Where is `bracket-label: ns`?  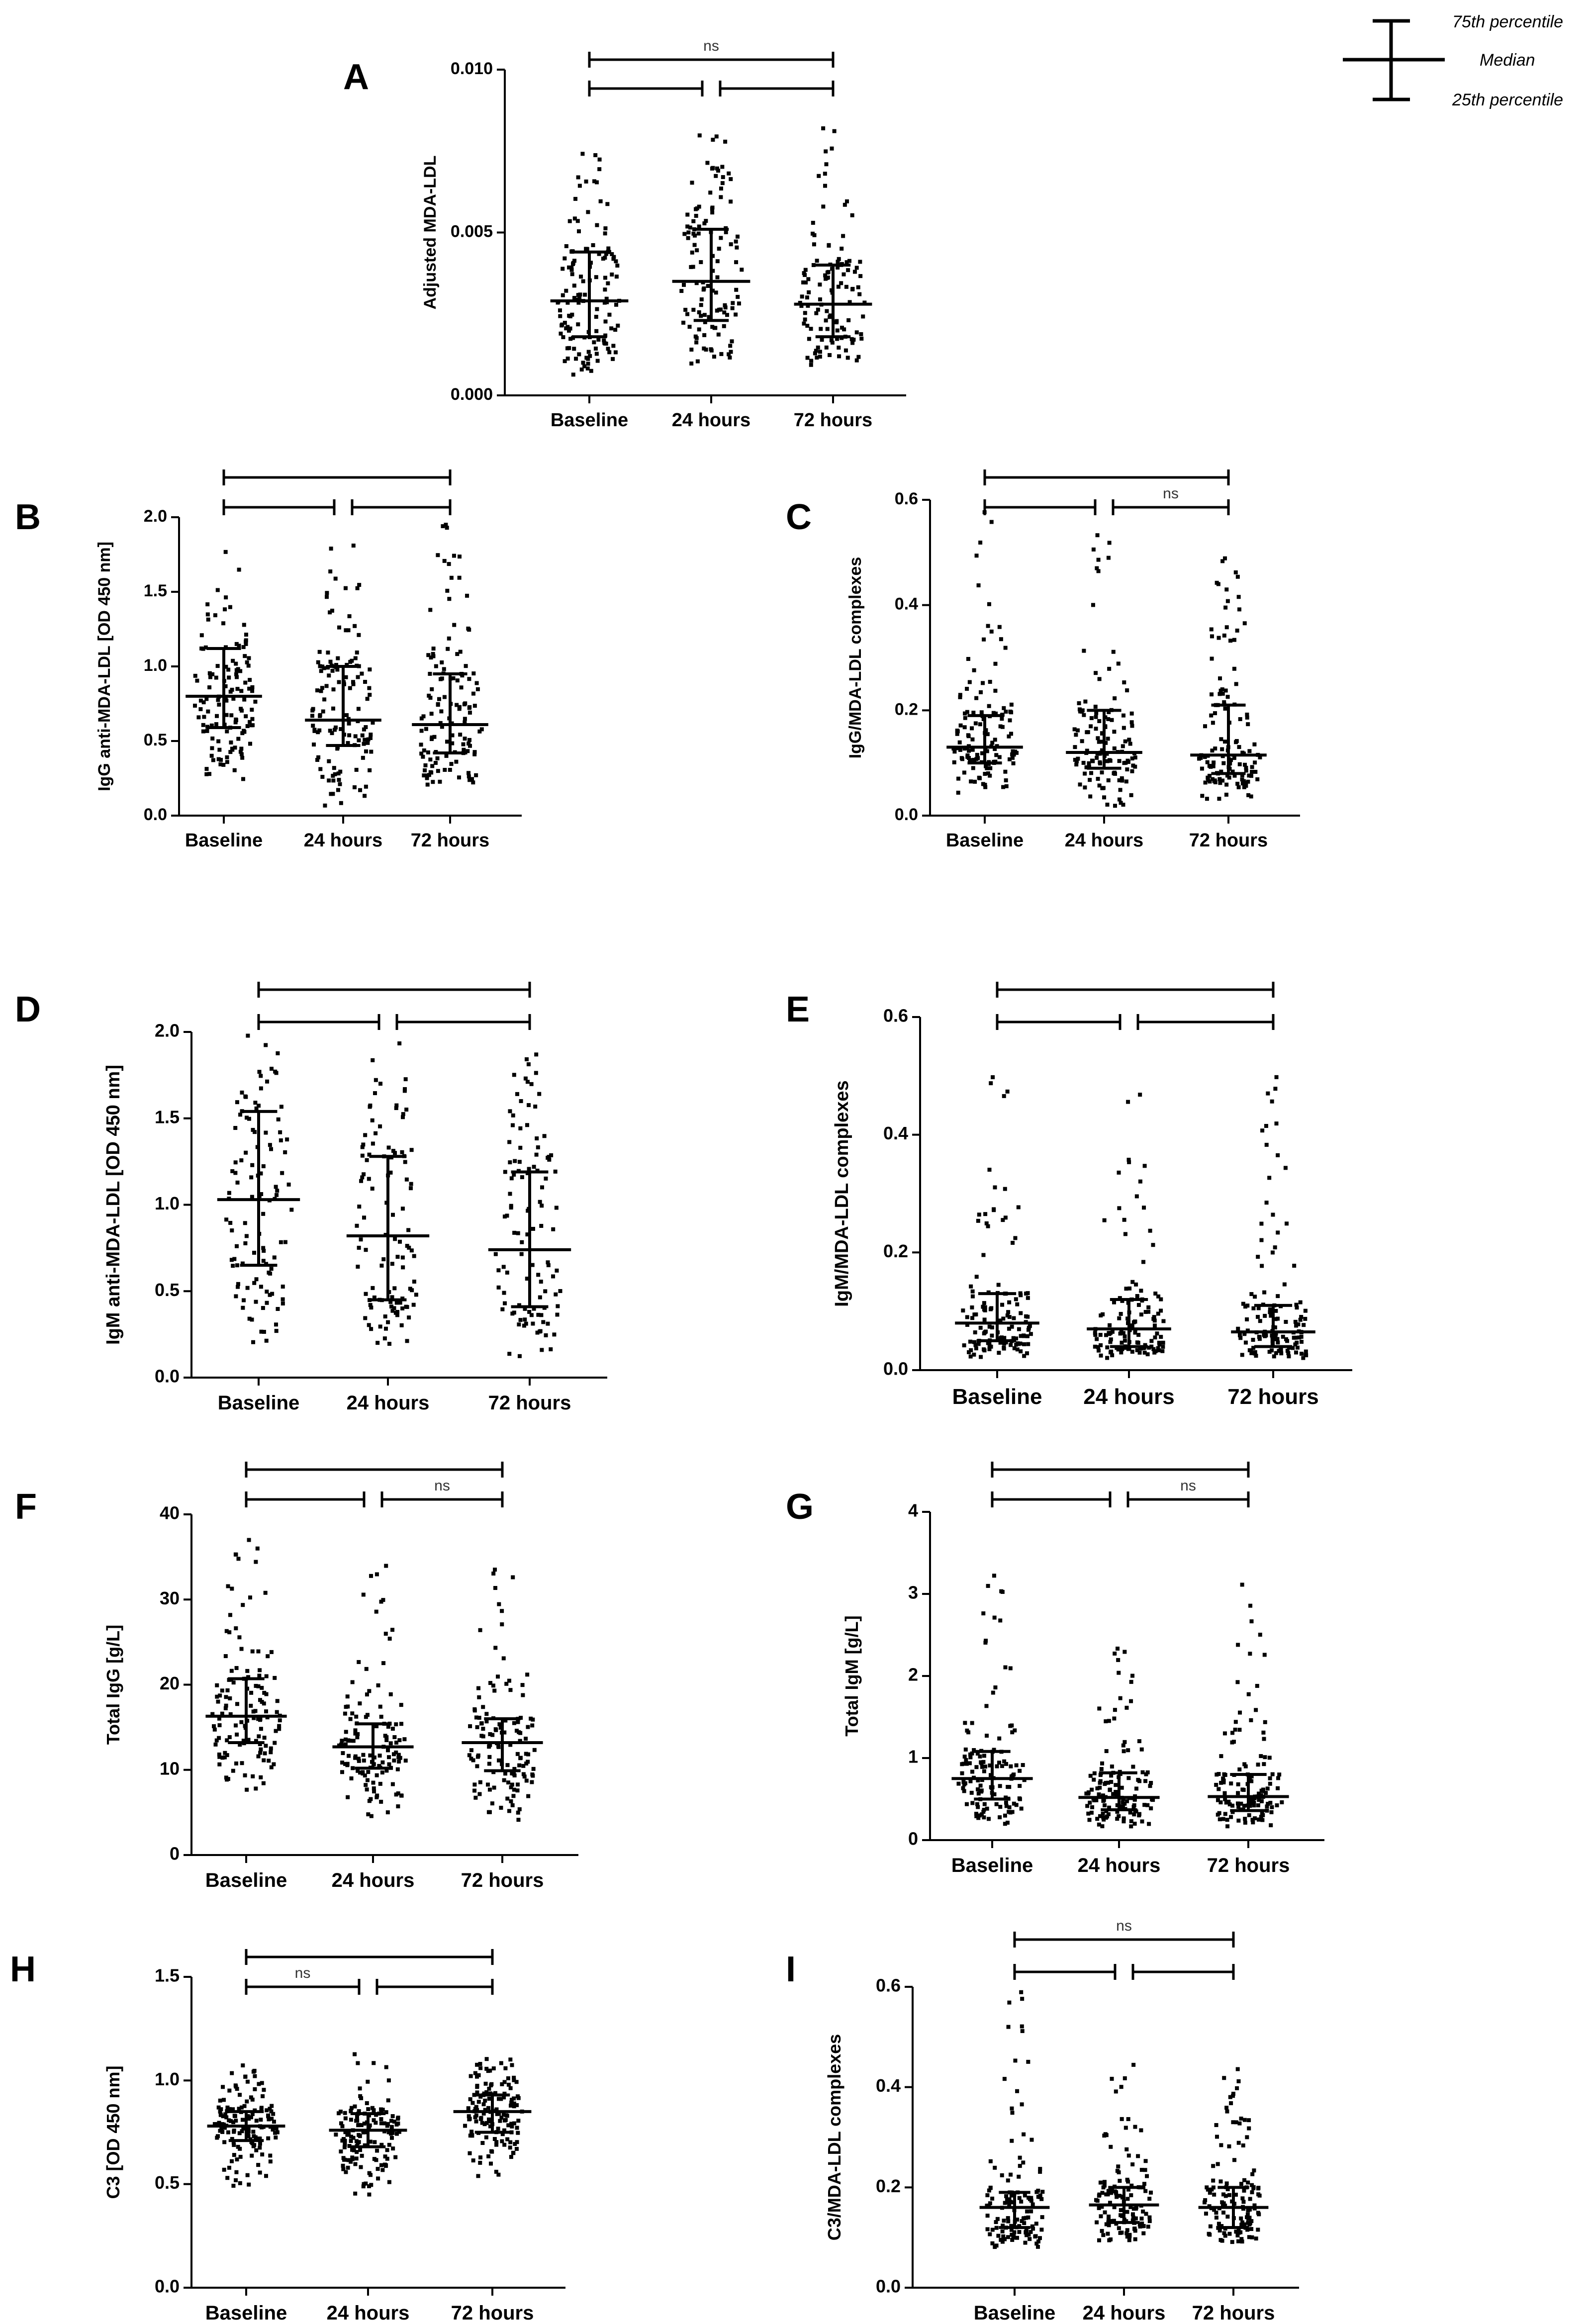
bracket-label: ns is located at coordinates (1188, 1486).